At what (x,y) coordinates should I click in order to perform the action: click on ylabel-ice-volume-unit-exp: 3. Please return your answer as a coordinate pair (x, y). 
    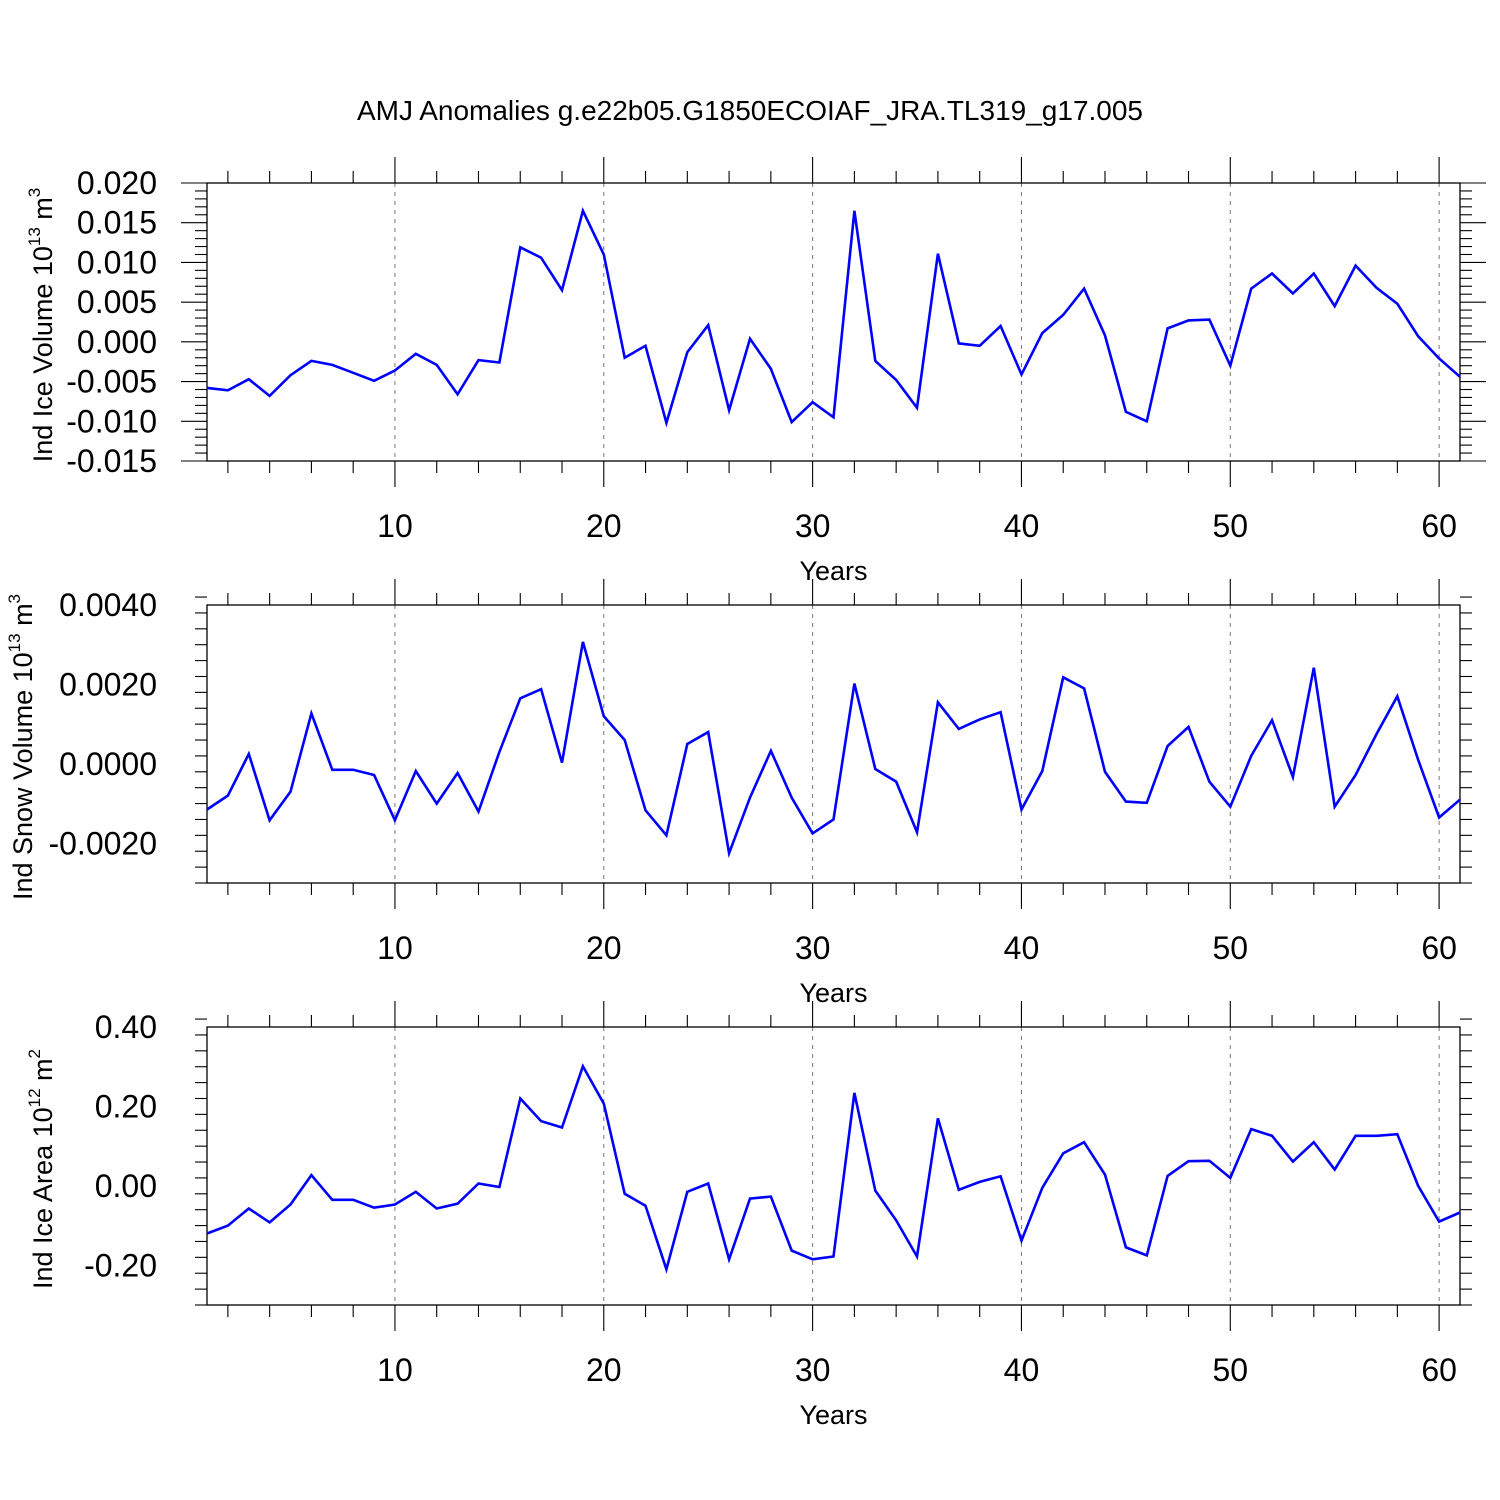
    Looking at the image, I should click on (34, 192).